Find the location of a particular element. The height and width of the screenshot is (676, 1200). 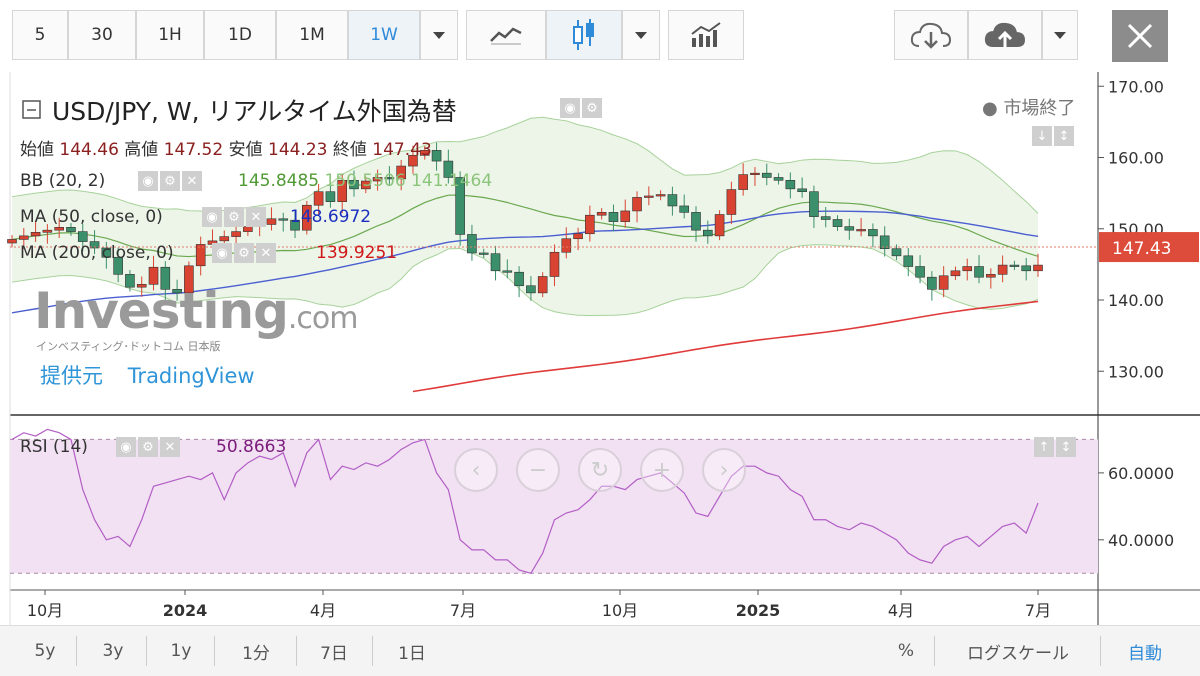

range-3y-button: 3y is located at coordinates (113, 651).